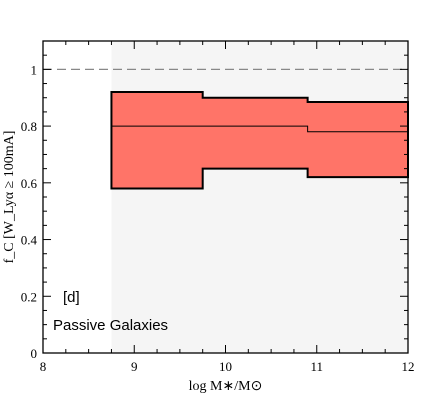 This screenshot has height=409, width=436. What do you see at coordinates (316, 366) in the screenshot?
I see `x-tick-label: 11` at bounding box center [316, 366].